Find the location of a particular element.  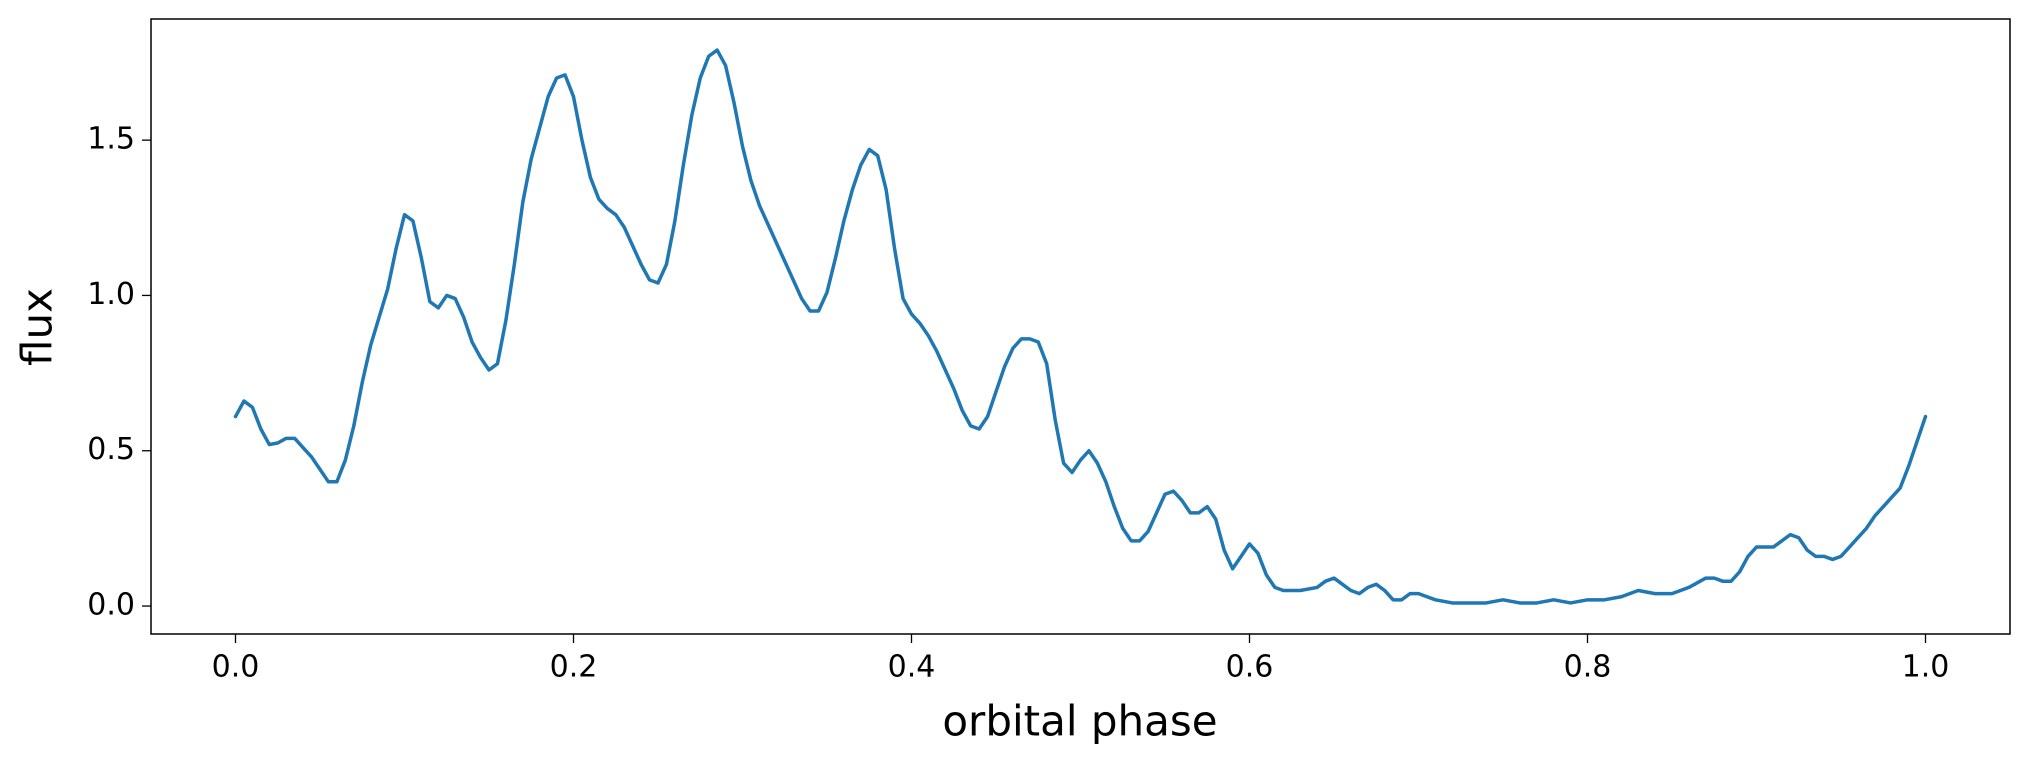

x-tick-label: 1.0 is located at coordinates (1926, 667).